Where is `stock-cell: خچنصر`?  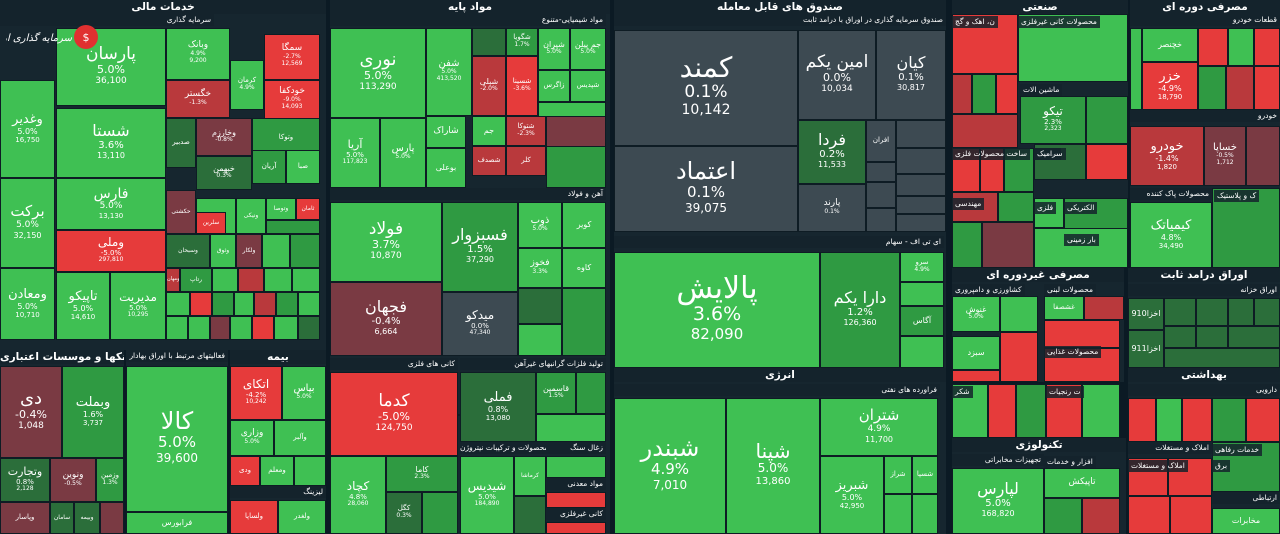
stock-cell: خچنصر is located at coordinates (1170, 45).